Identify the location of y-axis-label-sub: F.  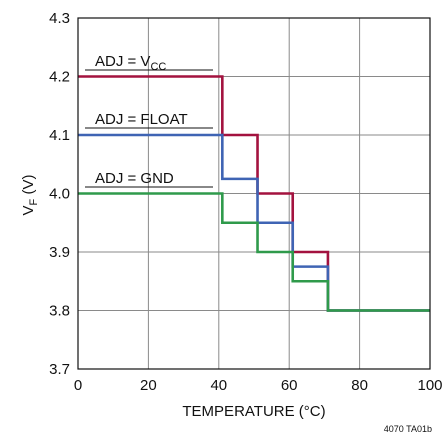
(34, 201).